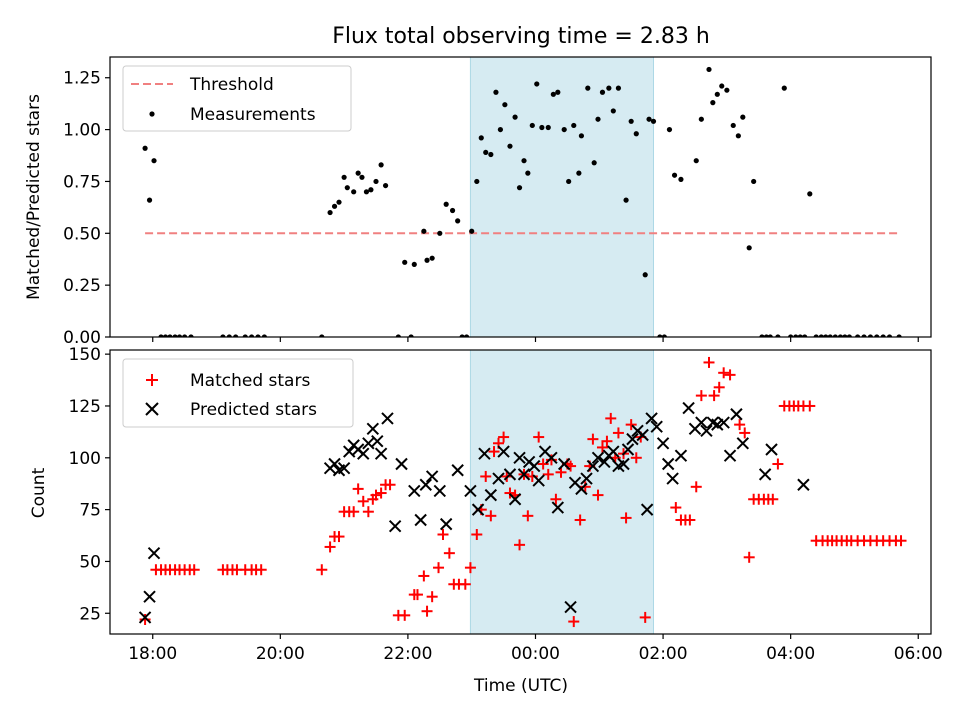 The image size is (960, 720). What do you see at coordinates (82, 338) in the screenshot?
I see `top-y-tick-label: 0.00` at bounding box center [82, 338].